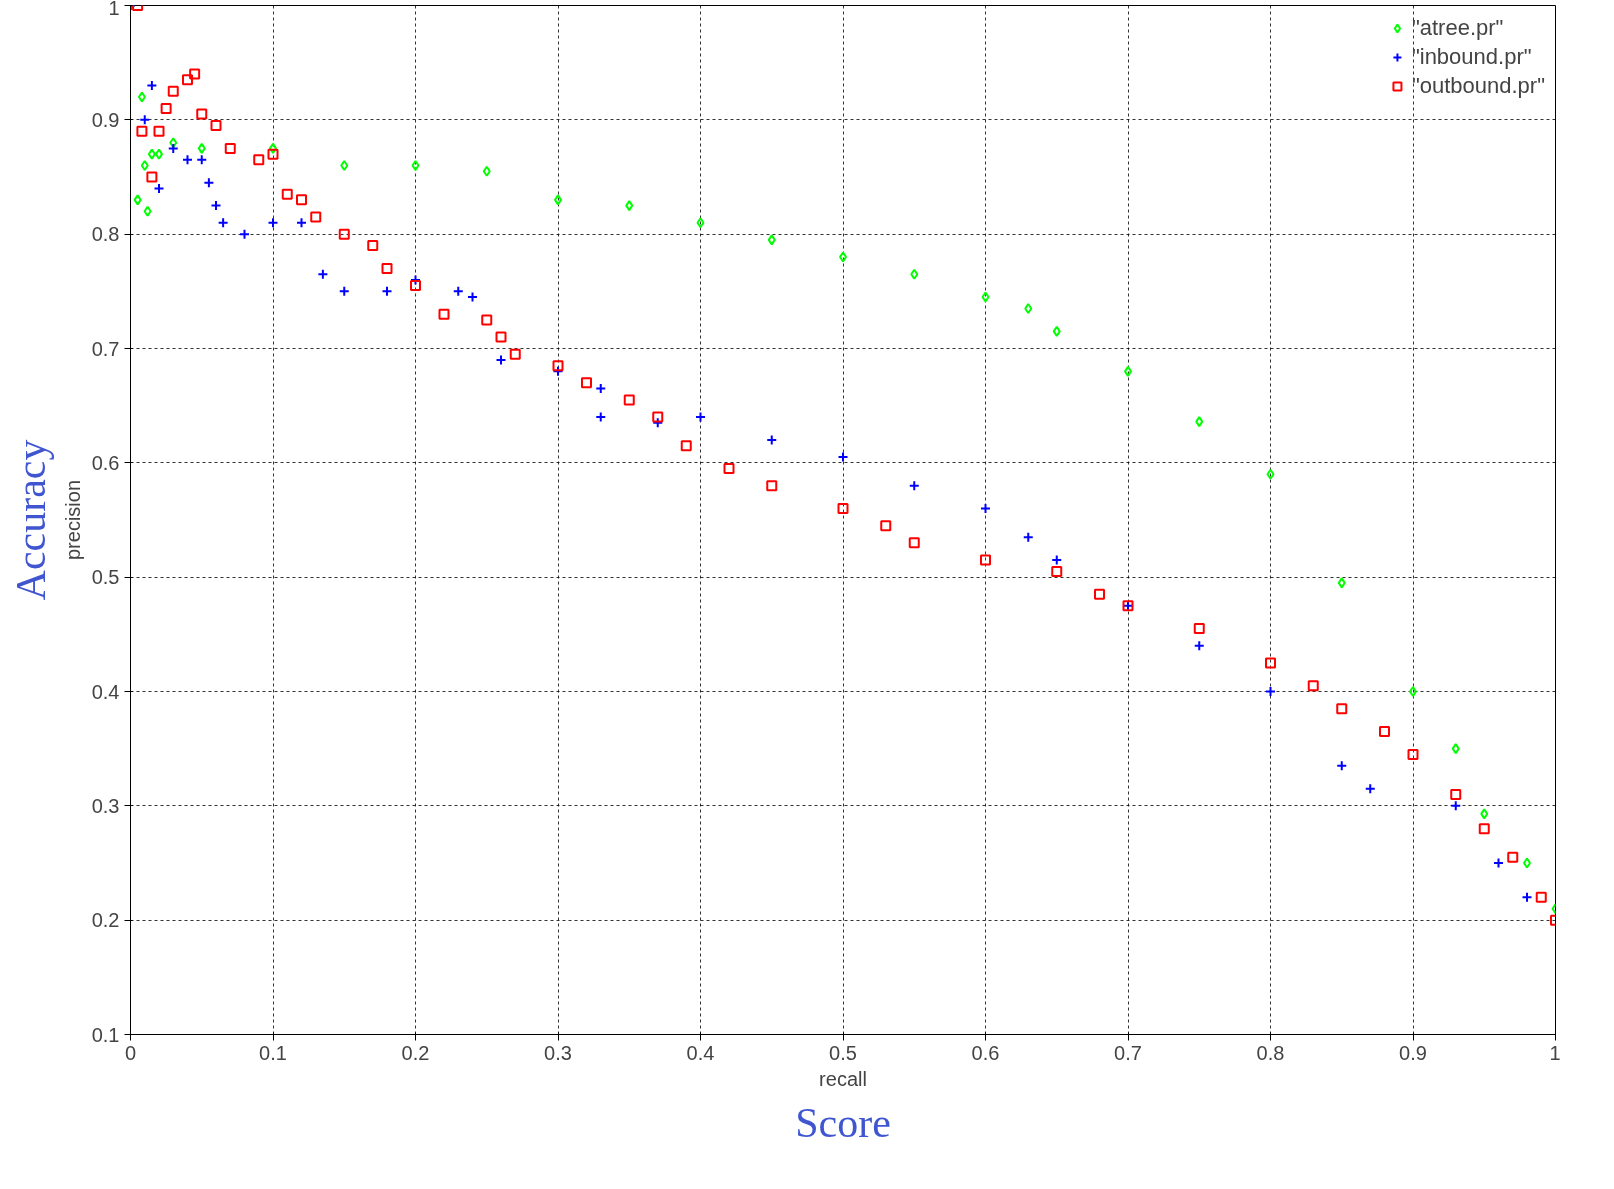 The image size is (1614, 1189). What do you see at coordinates (1478, 86) in the screenshot?
I see `legend-label: "outbound.pr"` at bounding box center [1478, 86].